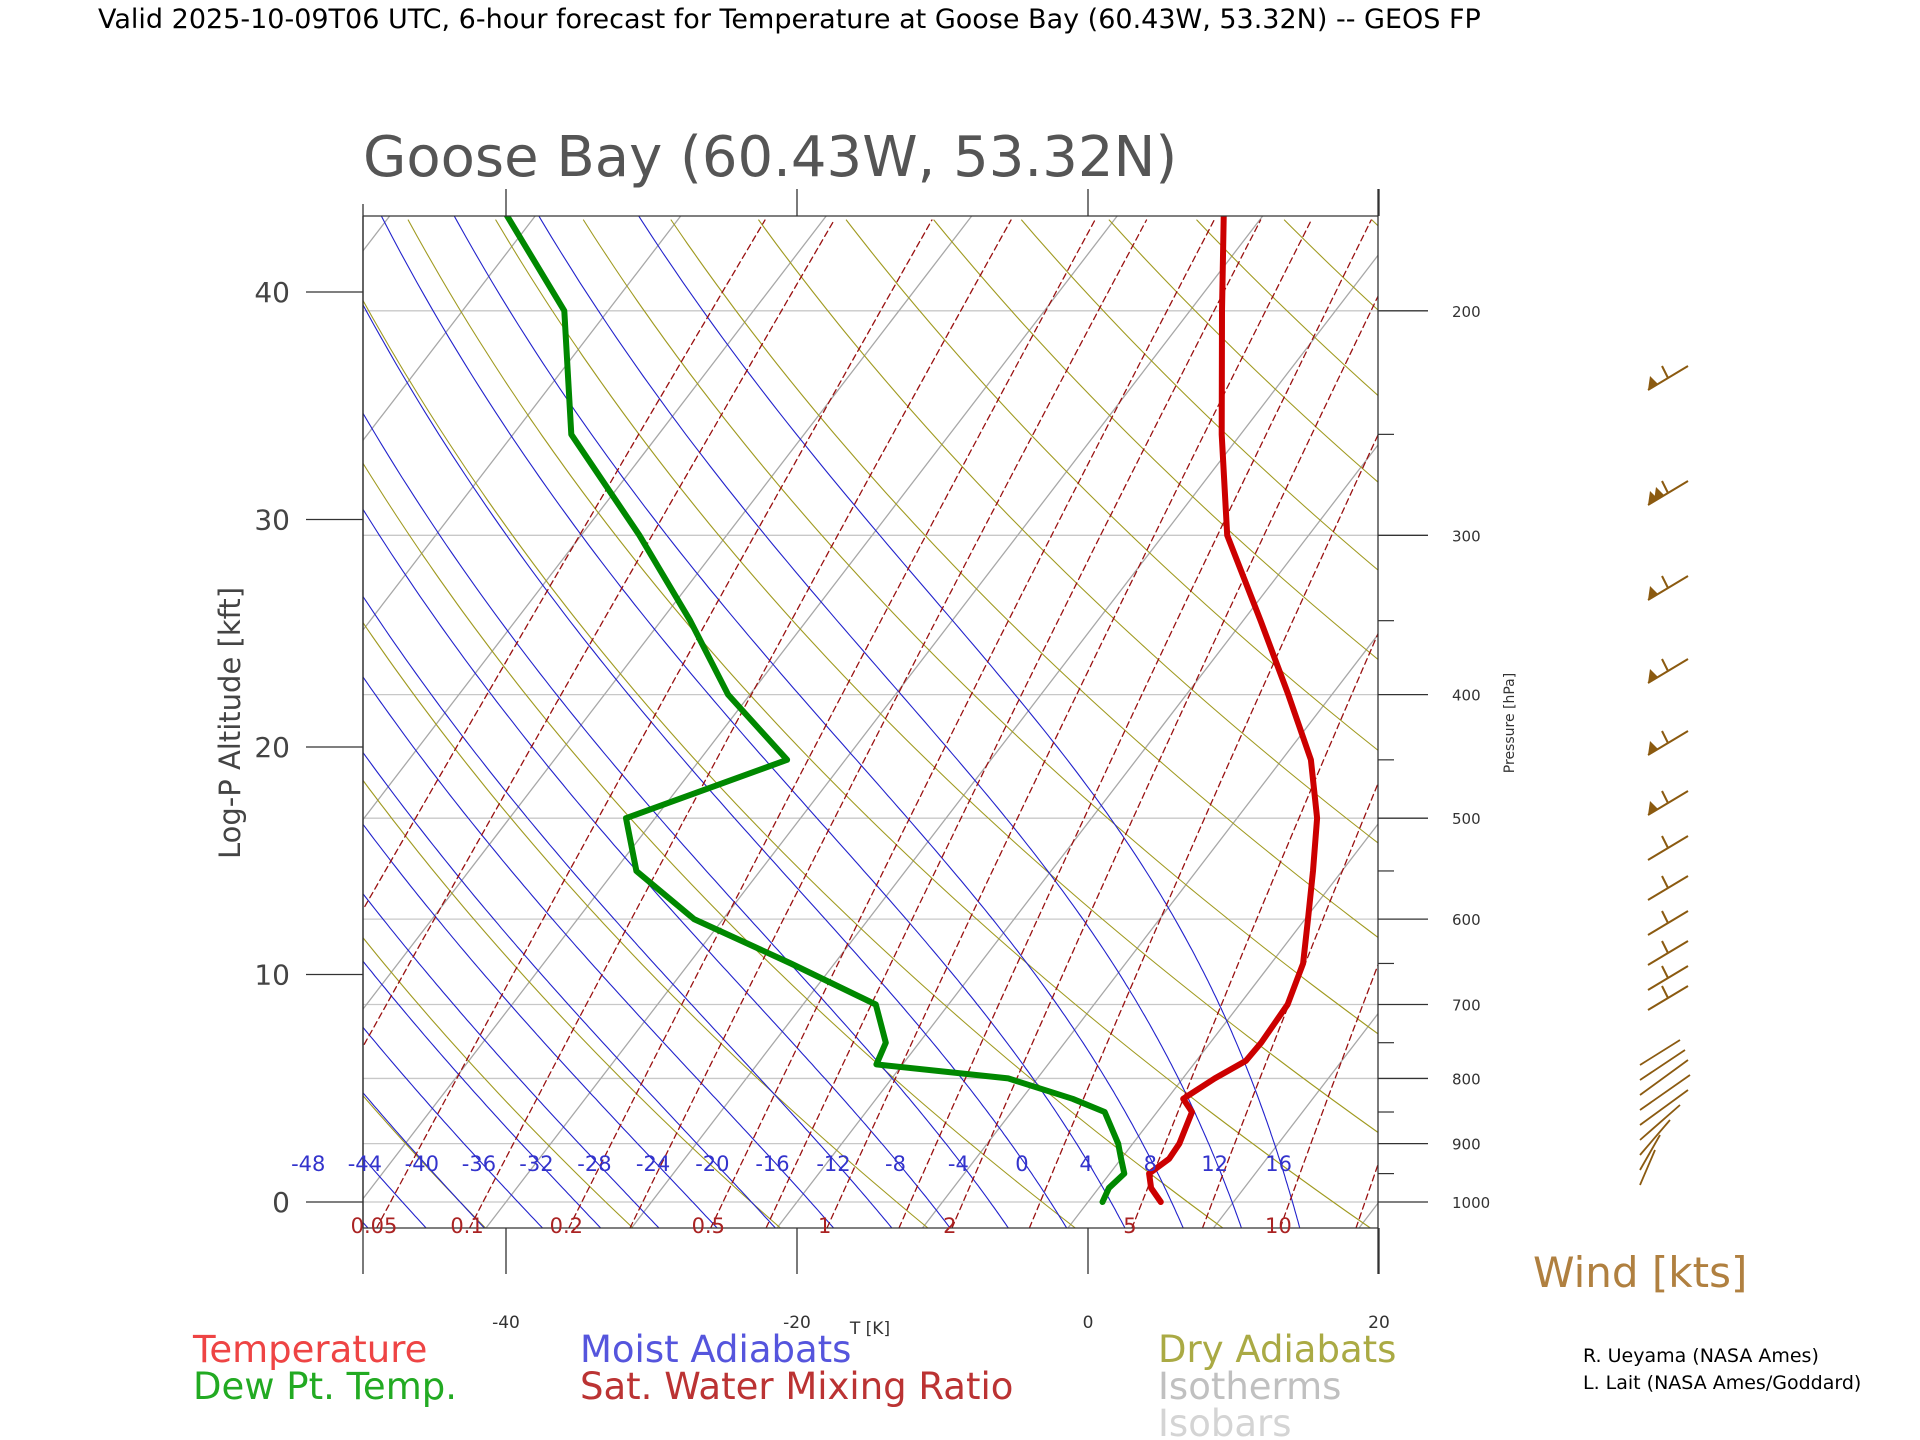 The image size is (1920, 1440). Describe the element at coordinates (824, 1226) in the screenshot. I see `mixing-ratio-label: 1` at that location.